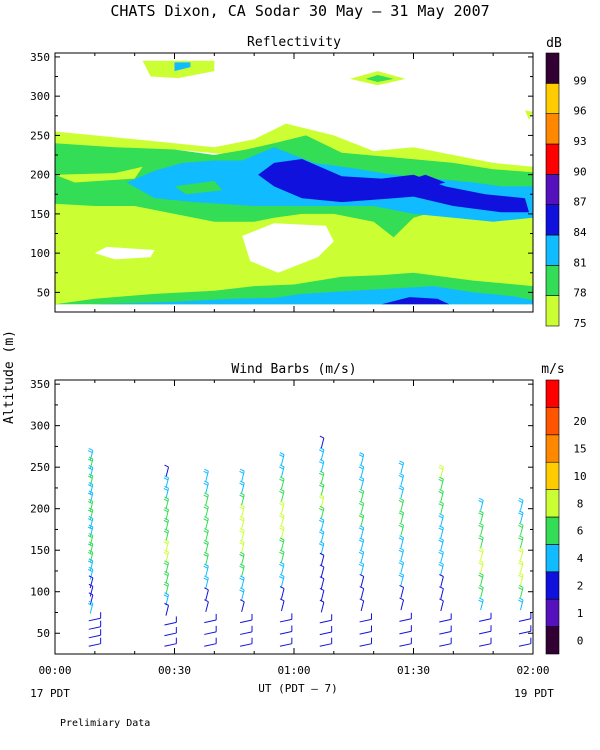  Describe the element at coordinates (293, 670) in the screenshot. I see `wind-x-tick-label: 01:00` at that location.